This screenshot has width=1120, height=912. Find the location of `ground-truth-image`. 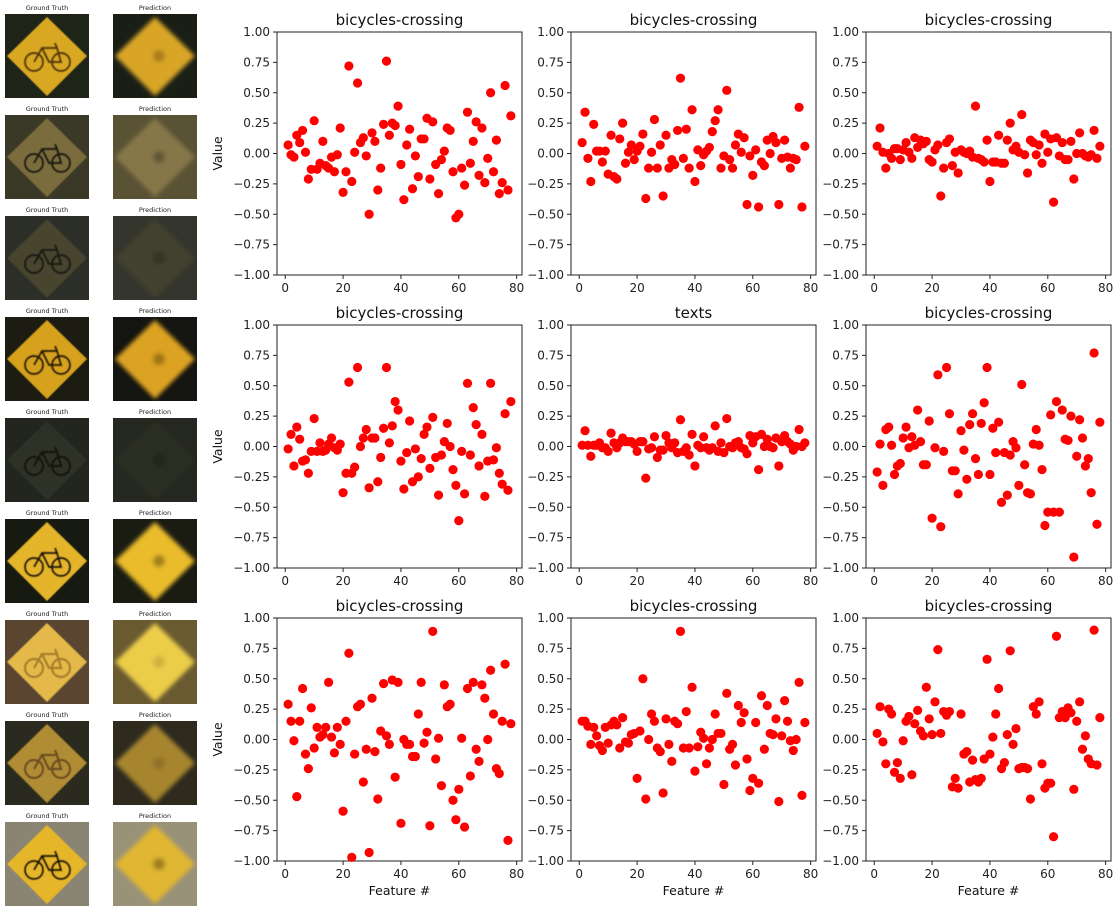

ground-truth-image is located at coordinates (47, 359).